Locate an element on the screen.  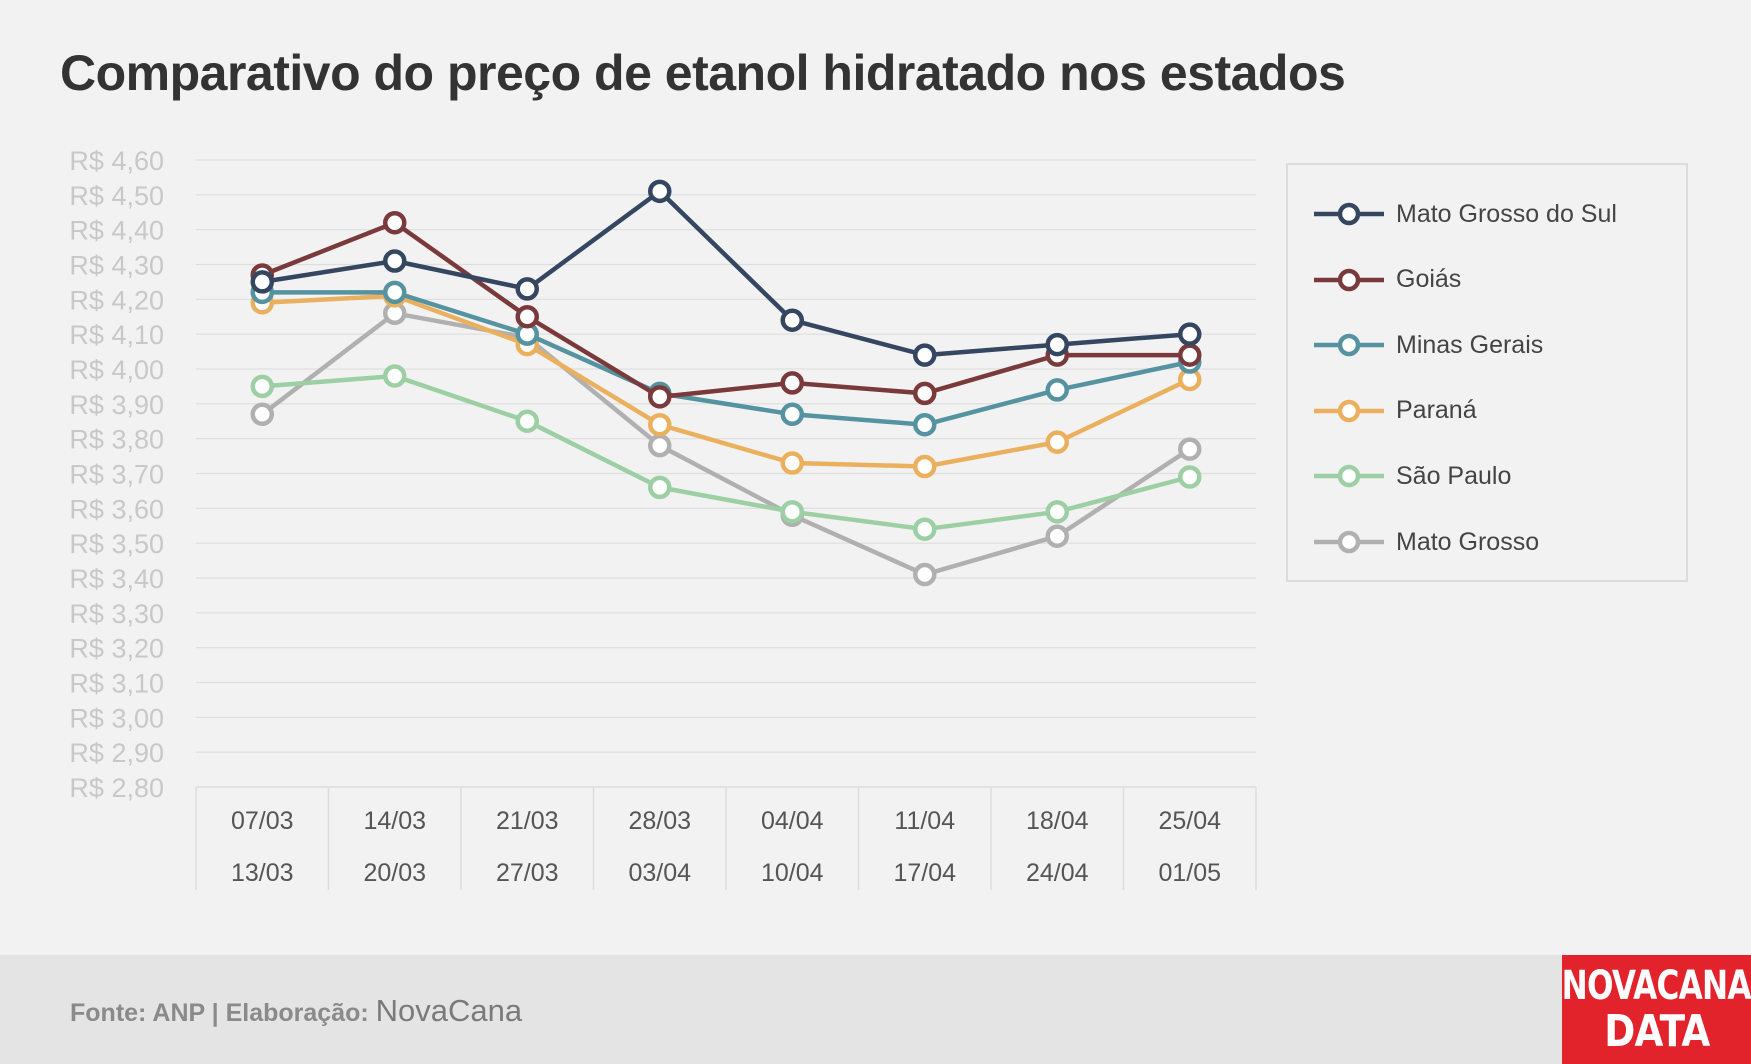
y-tick-label: R$ 4,50 is located at coordinates (116, 196).